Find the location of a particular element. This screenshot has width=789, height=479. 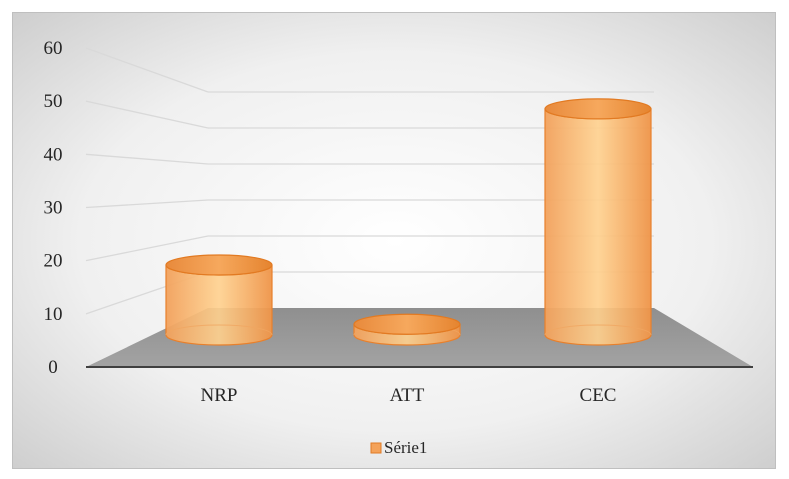

x-tick-labels: NRP ATT CEC is located at coordinates (409, 395).